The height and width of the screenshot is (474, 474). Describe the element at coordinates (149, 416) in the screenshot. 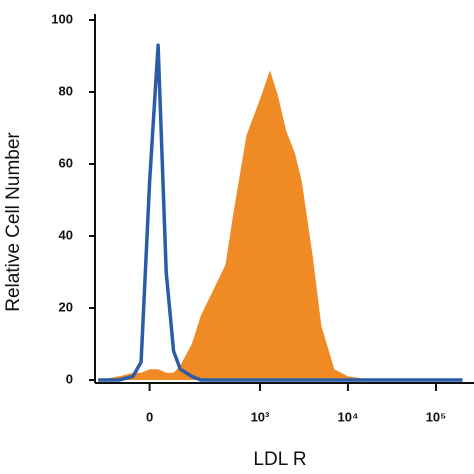

I see `x-tick-label: 0` at that location.